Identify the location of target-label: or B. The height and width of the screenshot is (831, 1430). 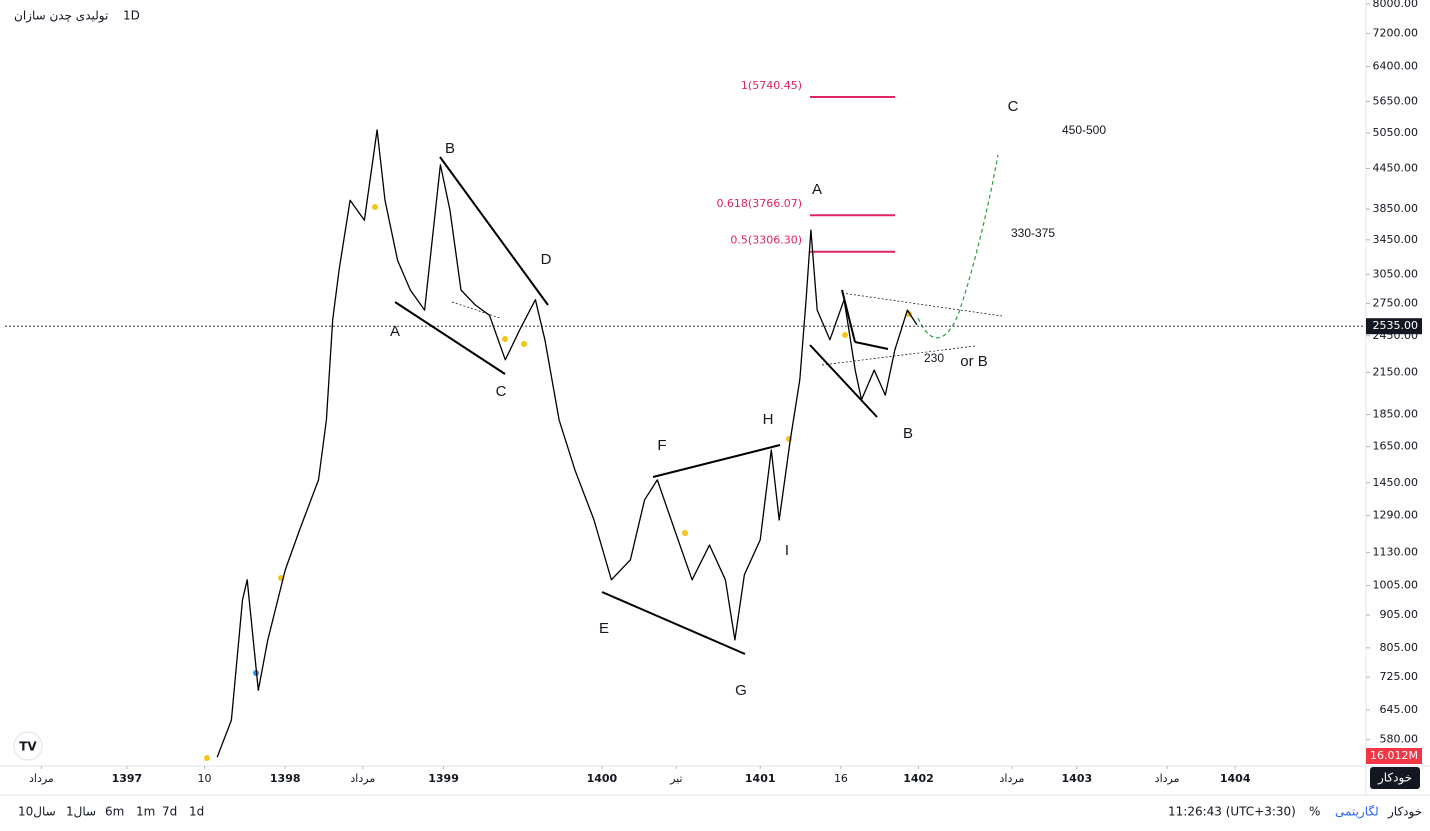
(974, 361).